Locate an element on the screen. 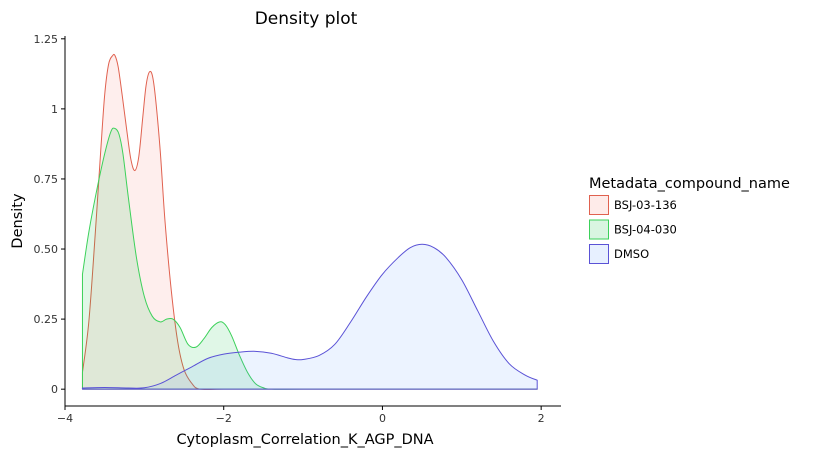  x-tick-label: 0 is located at coordinates (382, 418).